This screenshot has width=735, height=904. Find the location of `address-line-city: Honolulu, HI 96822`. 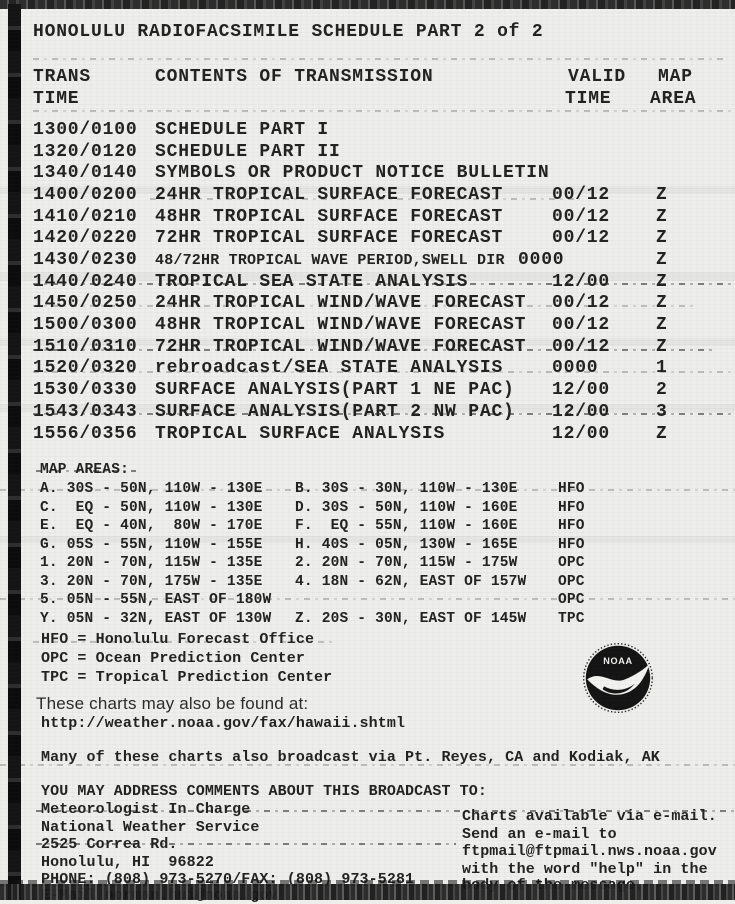

address-line-city: Honolulu, HI 96822 is located at coordinates (127, 862).